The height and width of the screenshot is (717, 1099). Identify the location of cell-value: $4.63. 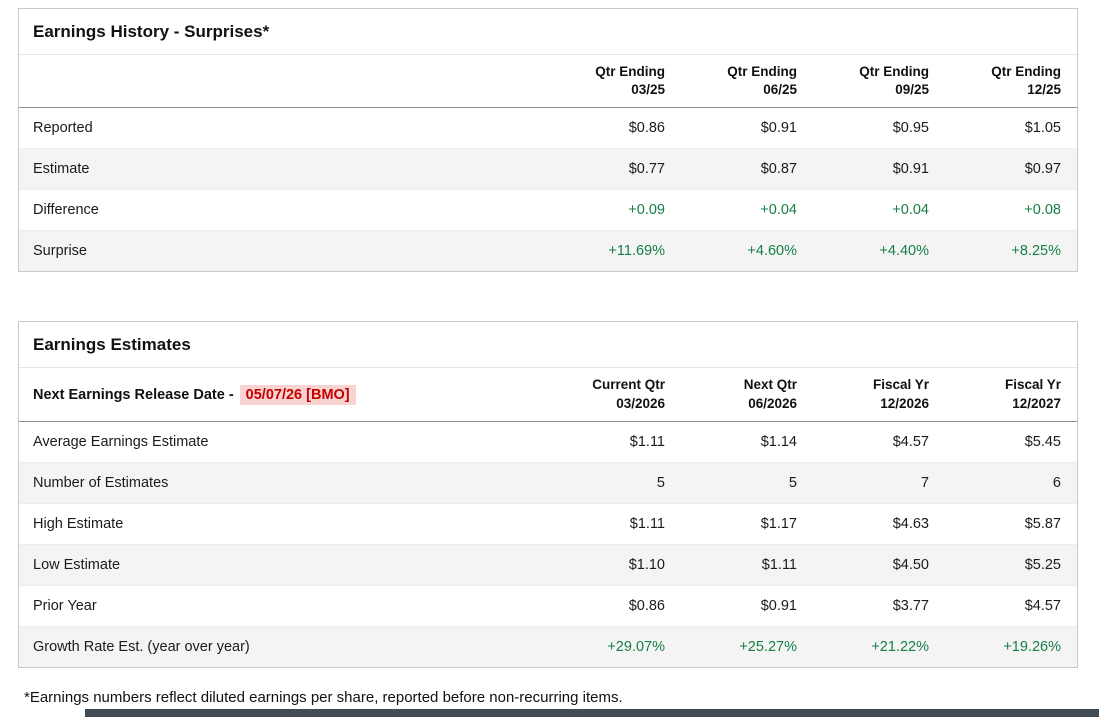
(879, 524).